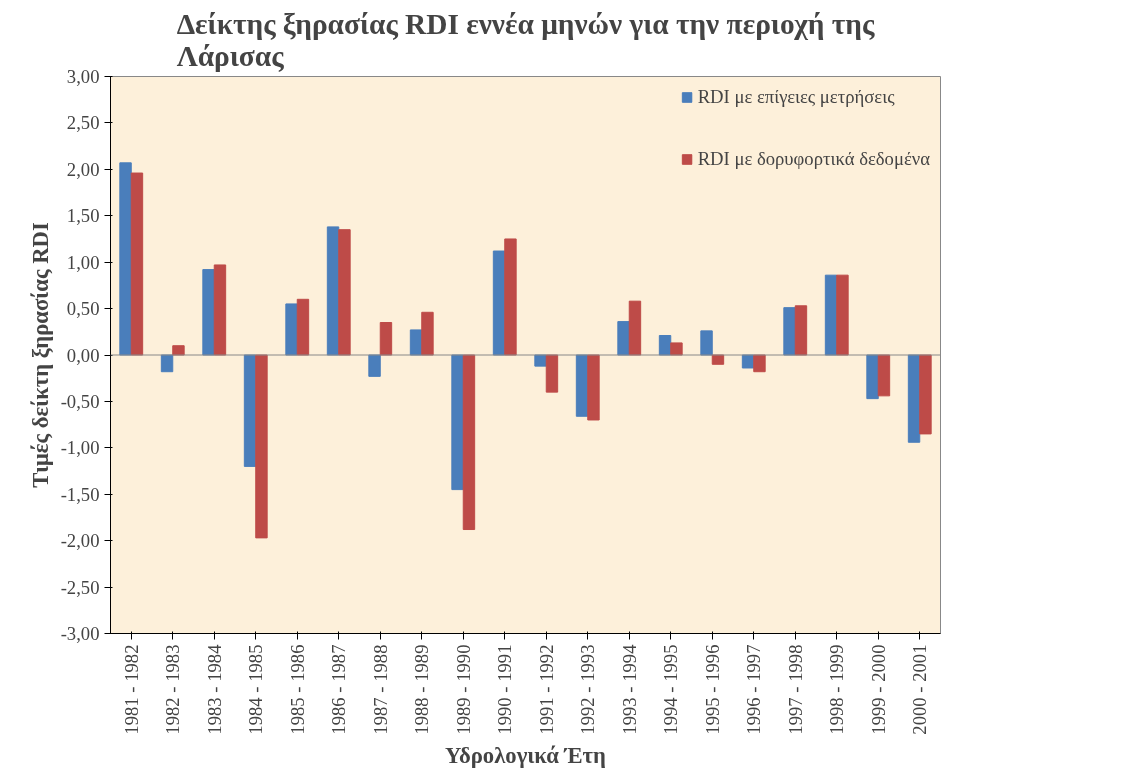 The image size is (1123, 780). Describe the element at coordinates (131, 689) in the screenshot. I see `x-tick-label: 1981 - 1982` at that location.